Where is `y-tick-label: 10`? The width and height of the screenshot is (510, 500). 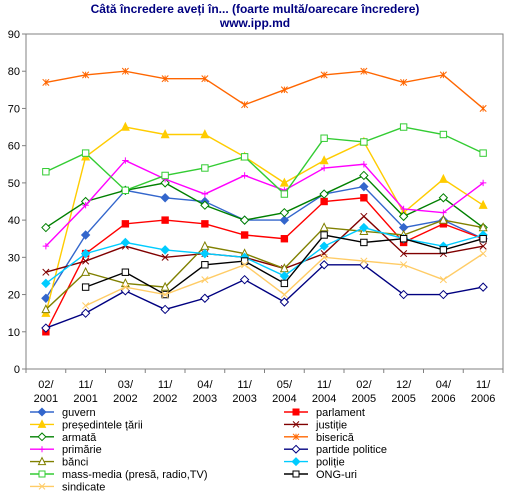
y-tick-label: 10 is located at coordinates (14, 333).